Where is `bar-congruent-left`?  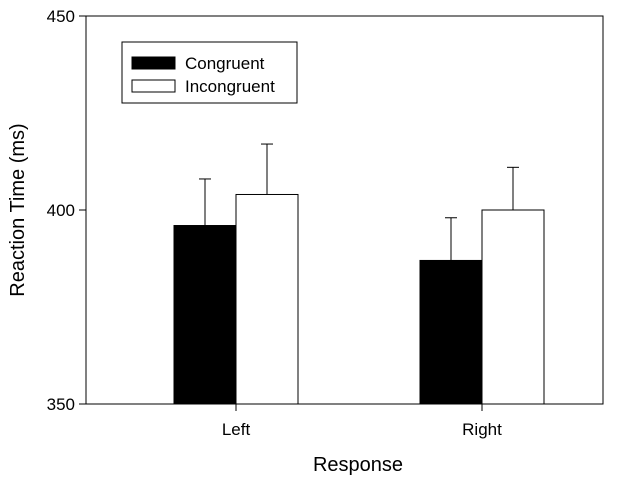
bar-congruent-left is located at coordinates (205, 315).